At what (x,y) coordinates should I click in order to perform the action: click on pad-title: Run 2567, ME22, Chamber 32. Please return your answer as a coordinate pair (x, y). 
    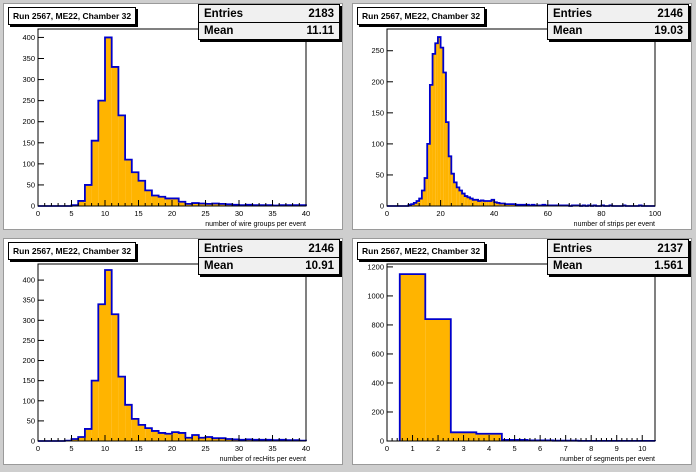
    Looking at the image, I should click on (421, 16).